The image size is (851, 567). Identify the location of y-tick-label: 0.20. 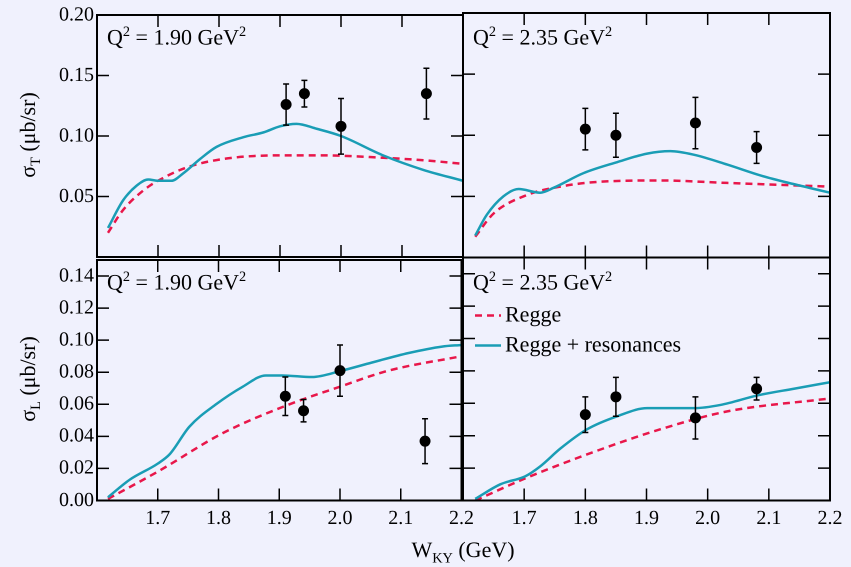
(76, 14).